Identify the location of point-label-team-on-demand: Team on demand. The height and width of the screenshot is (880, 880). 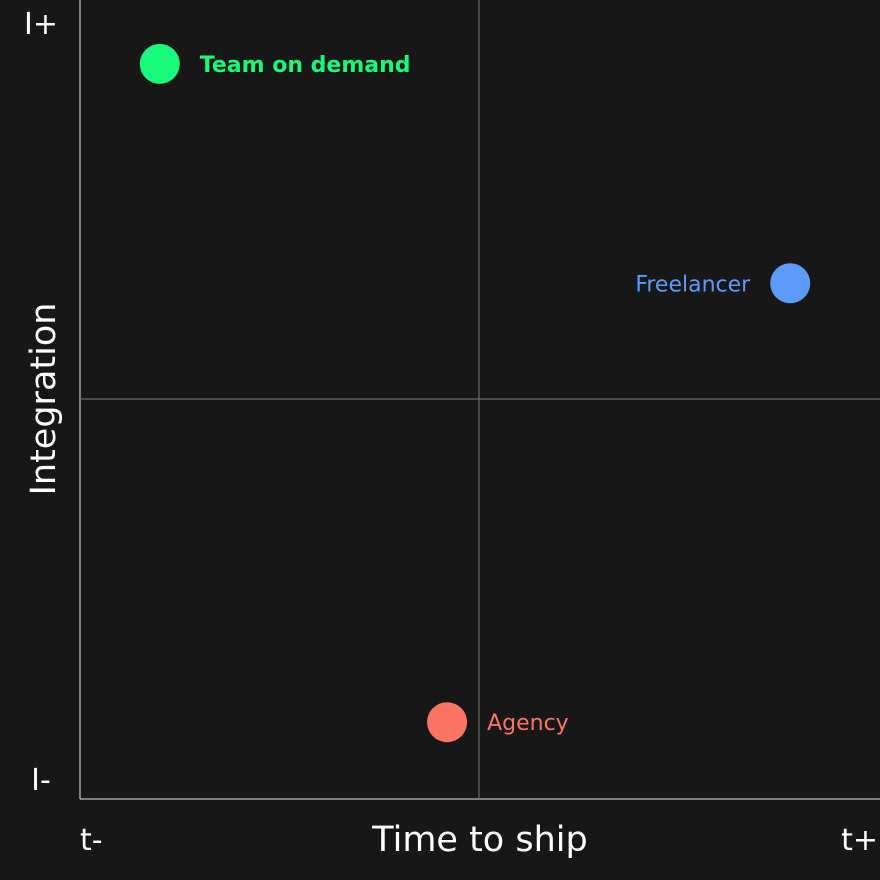
(305, 65).